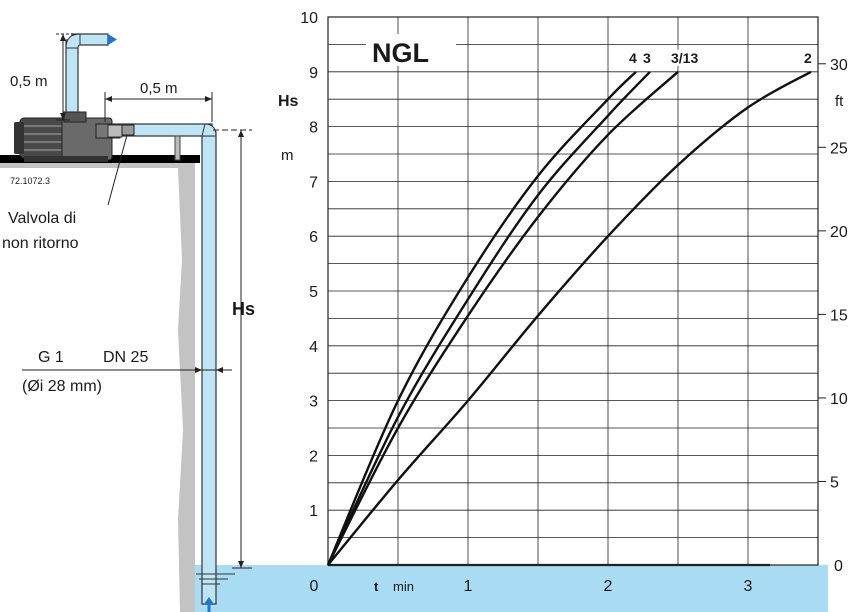  Describe the element at coordinates (721, 57) in the screenshot. I see `chart-series-labels: 4 3 3/13 2` at that location.